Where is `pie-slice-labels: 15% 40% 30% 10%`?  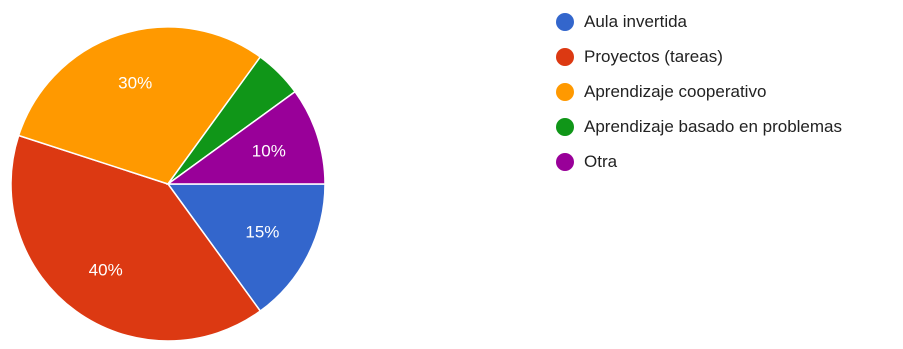 pie-slice-labels: 15% 40% 30% 10% is located at coordinates (187, 177).